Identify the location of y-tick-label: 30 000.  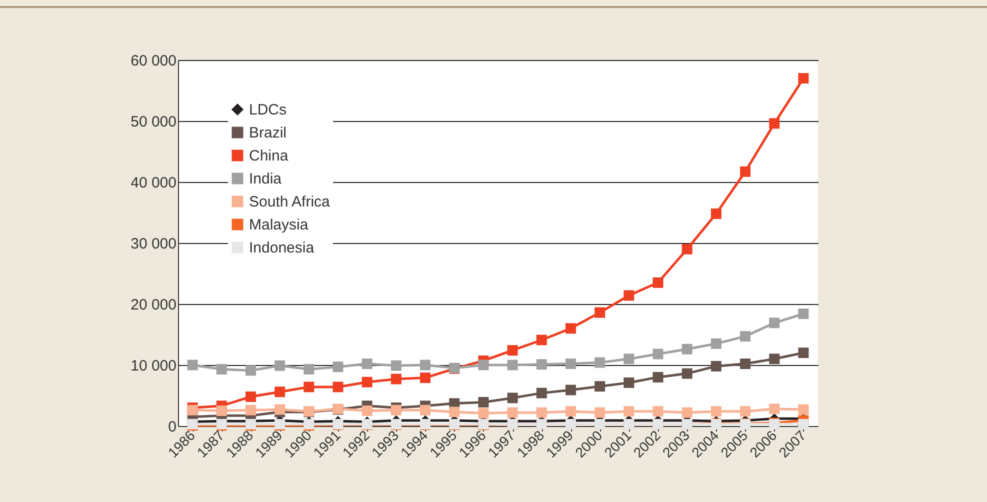
(153, 244).